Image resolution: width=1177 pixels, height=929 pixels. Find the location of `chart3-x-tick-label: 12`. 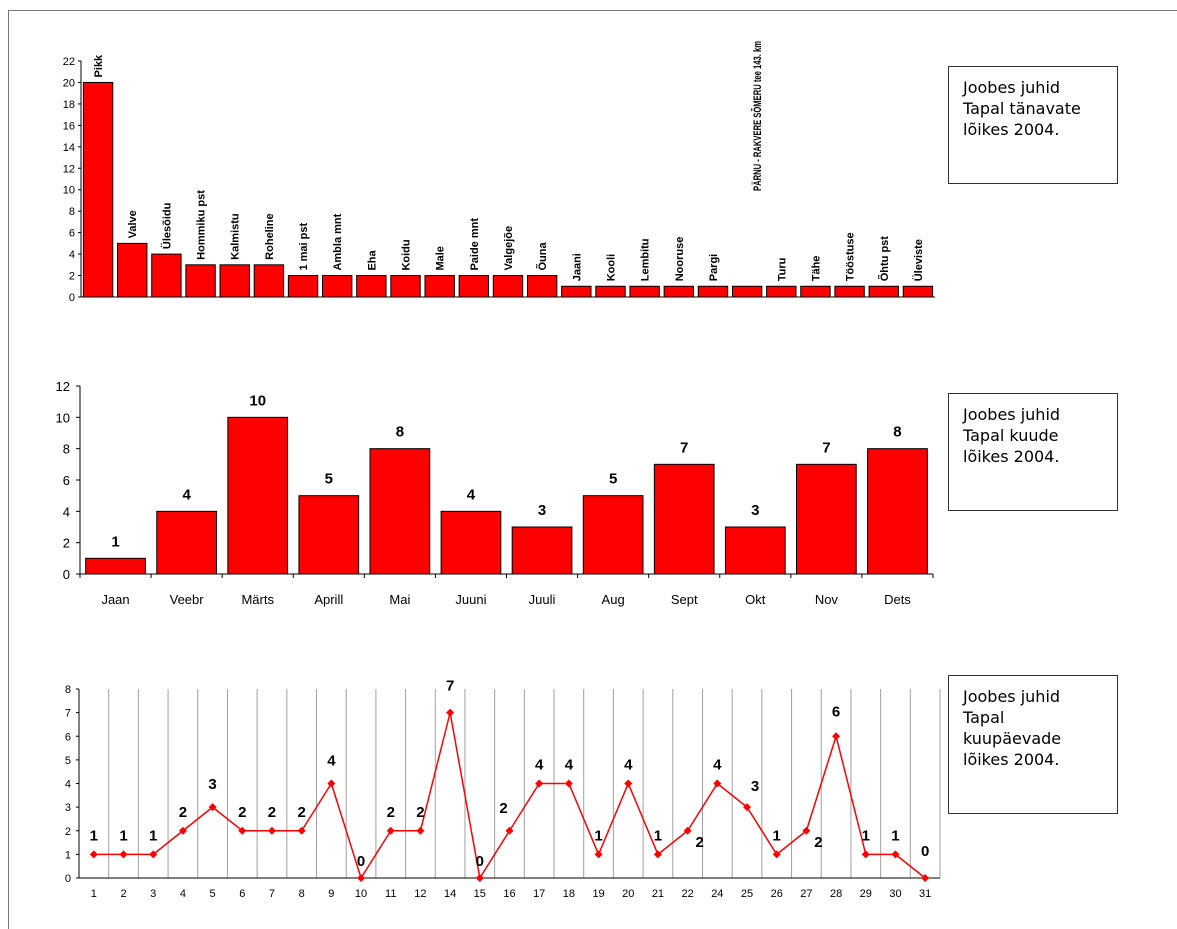

chart3-x-tick-label: 12 is located at coordinates (420, 894).